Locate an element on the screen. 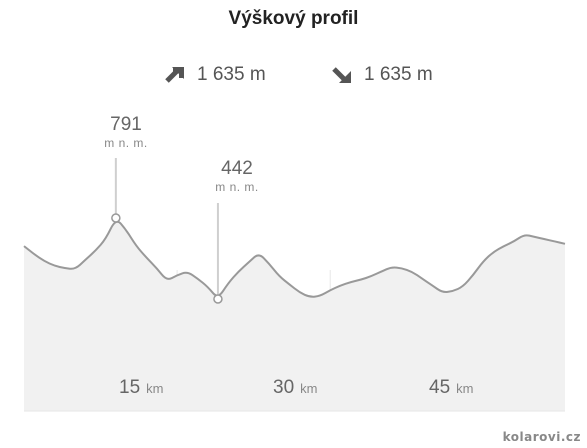  max-elevation-label: 791 m n. m. is located at coordinates (126, 132).